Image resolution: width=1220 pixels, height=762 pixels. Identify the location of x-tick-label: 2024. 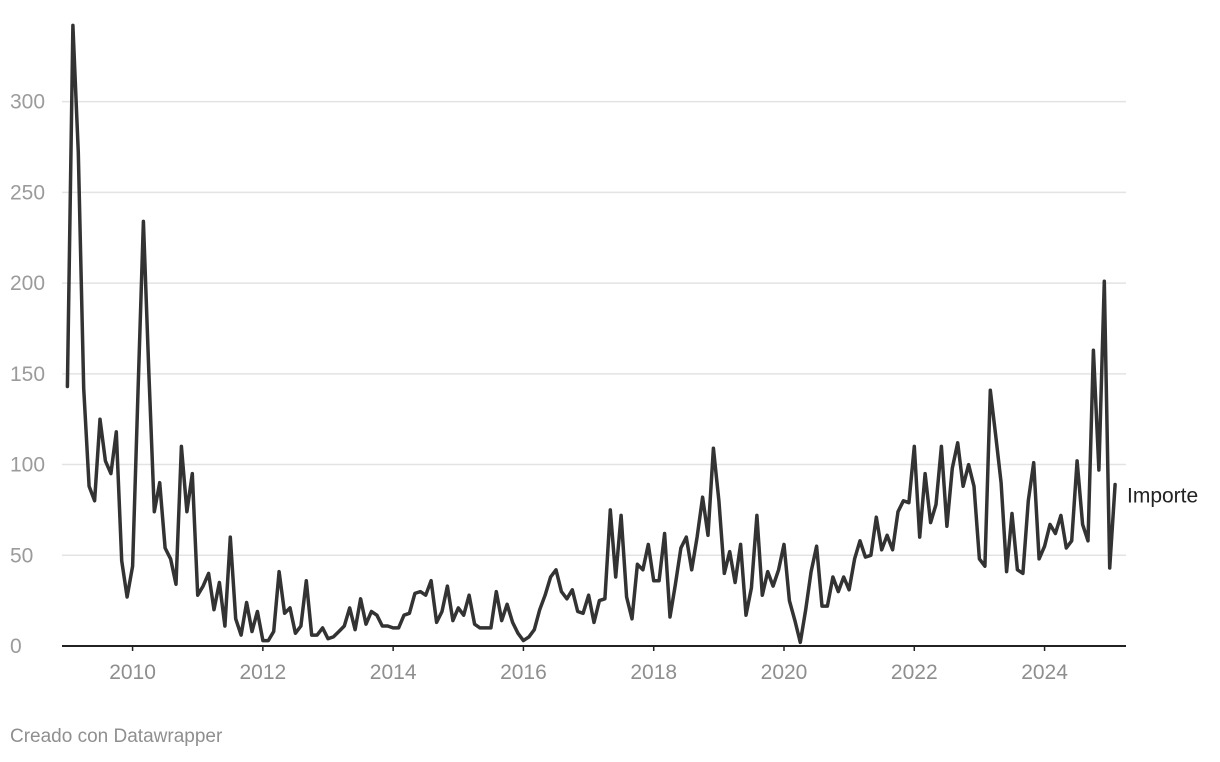
(1044, 672).